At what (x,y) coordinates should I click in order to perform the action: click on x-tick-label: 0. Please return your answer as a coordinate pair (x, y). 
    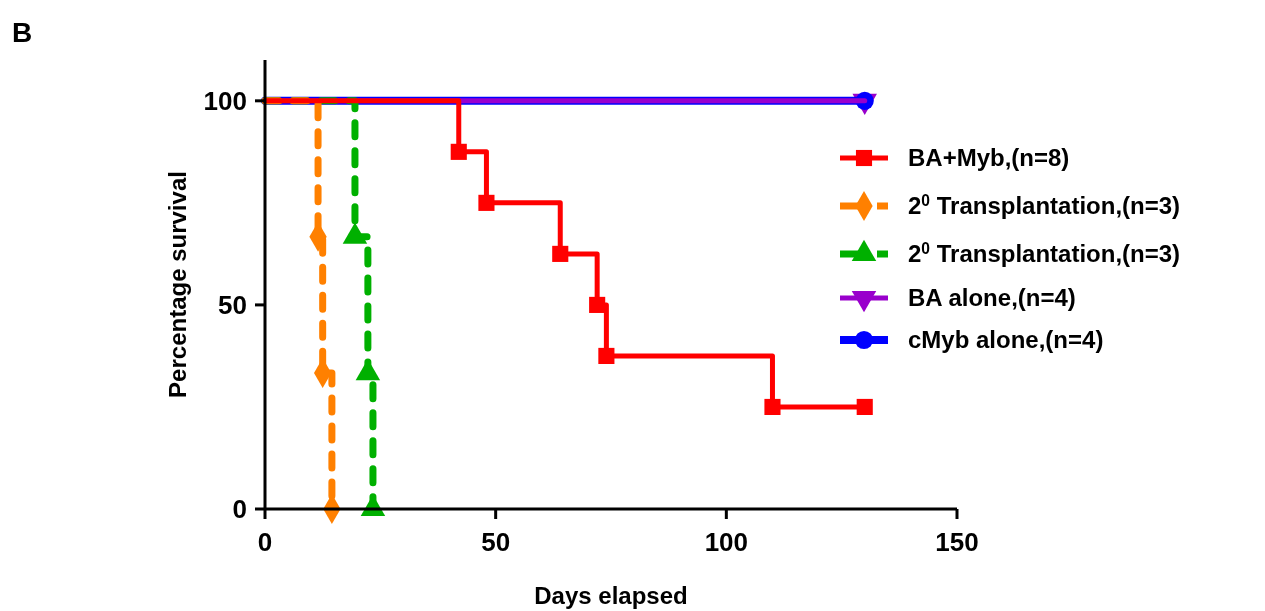
    Looking at the image, I should click on (265, 542).